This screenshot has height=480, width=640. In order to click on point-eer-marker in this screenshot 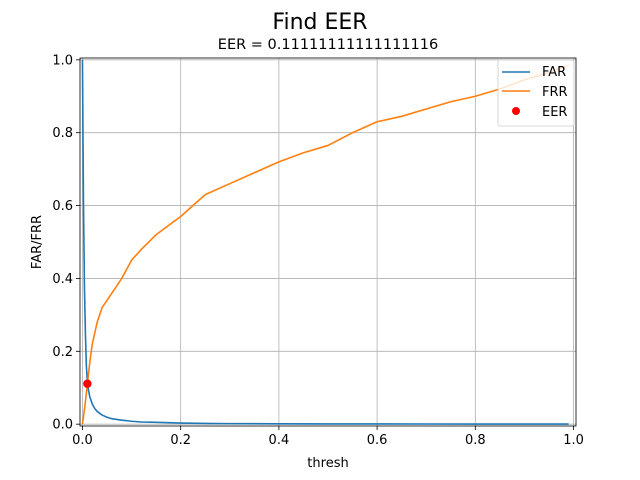, I will do `click(87, 383)`.